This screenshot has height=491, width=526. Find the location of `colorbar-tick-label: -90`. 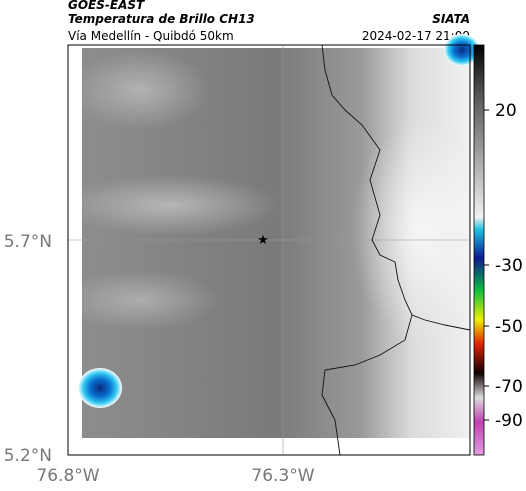

colorbar-tick-label: -90 is located at coordinates (509, 421).